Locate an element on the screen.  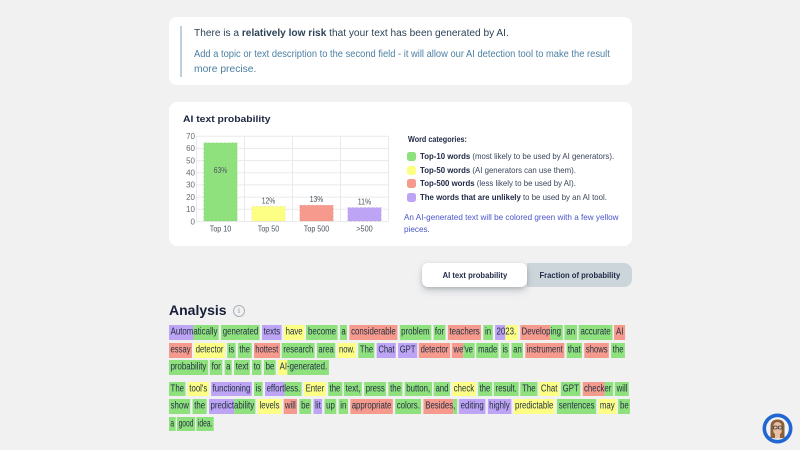
svg-text: 40 is located at coordinates (190, 173).